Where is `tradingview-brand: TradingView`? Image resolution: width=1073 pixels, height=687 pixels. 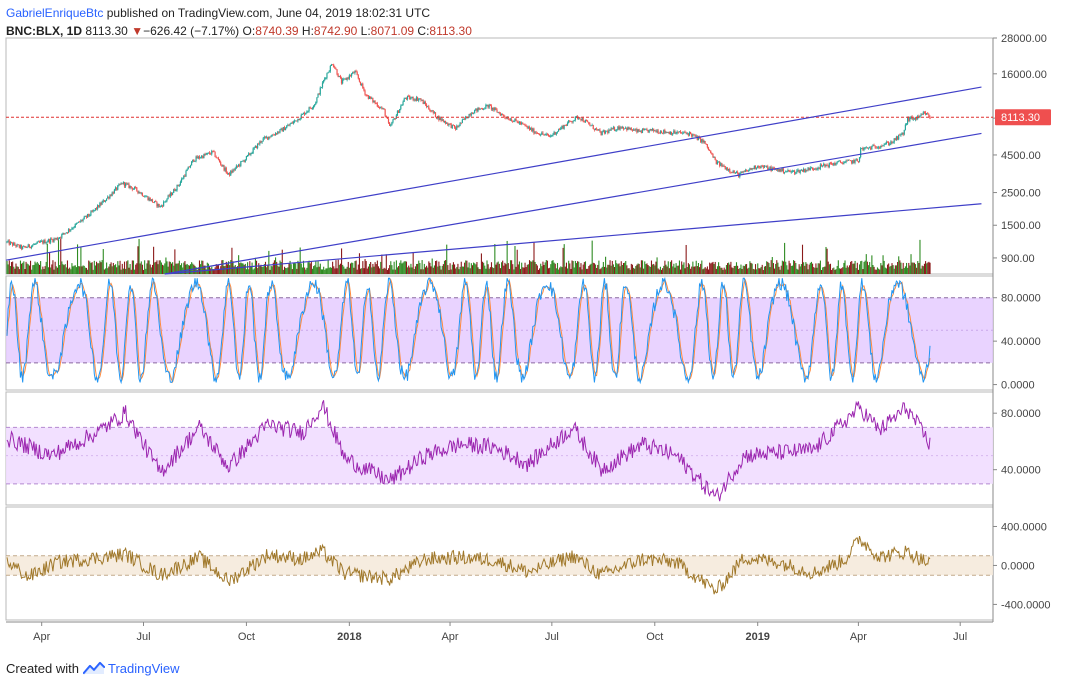 tradingview-brand: TradingView is located at coordinates (144, 668).